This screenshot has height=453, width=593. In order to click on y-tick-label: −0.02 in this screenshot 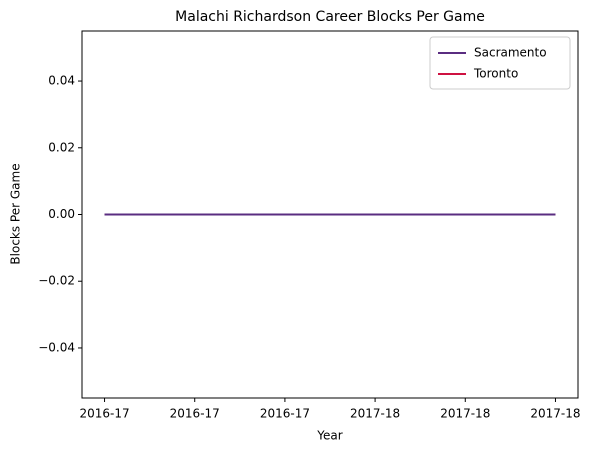, I will do `click(56, 281)`.